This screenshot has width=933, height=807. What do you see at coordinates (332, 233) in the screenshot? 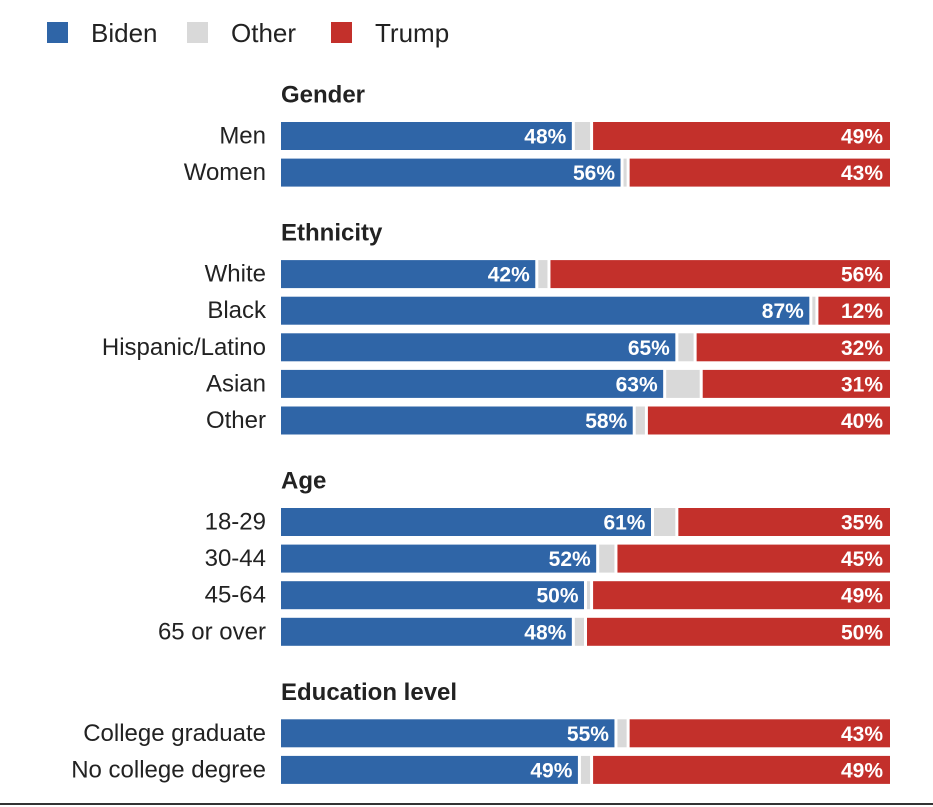
I see `group-title: Ethnicity` at bounding box center [332, 233].